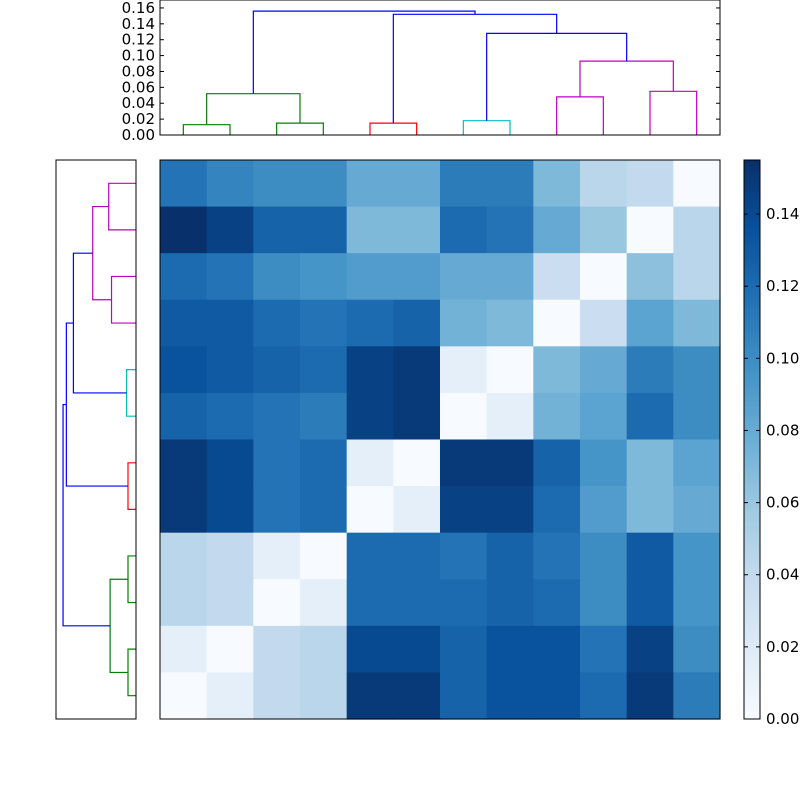  I want to click on top-dendrogram-link, so click(364, 52).